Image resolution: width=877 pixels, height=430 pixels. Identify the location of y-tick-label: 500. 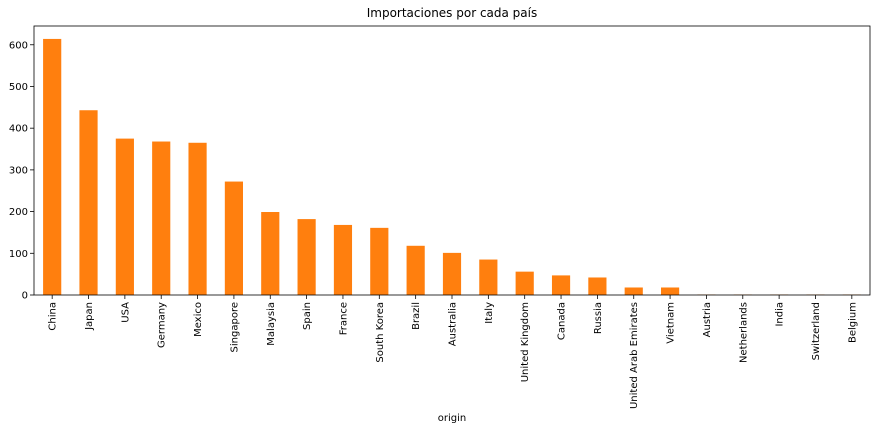
(18, 87).